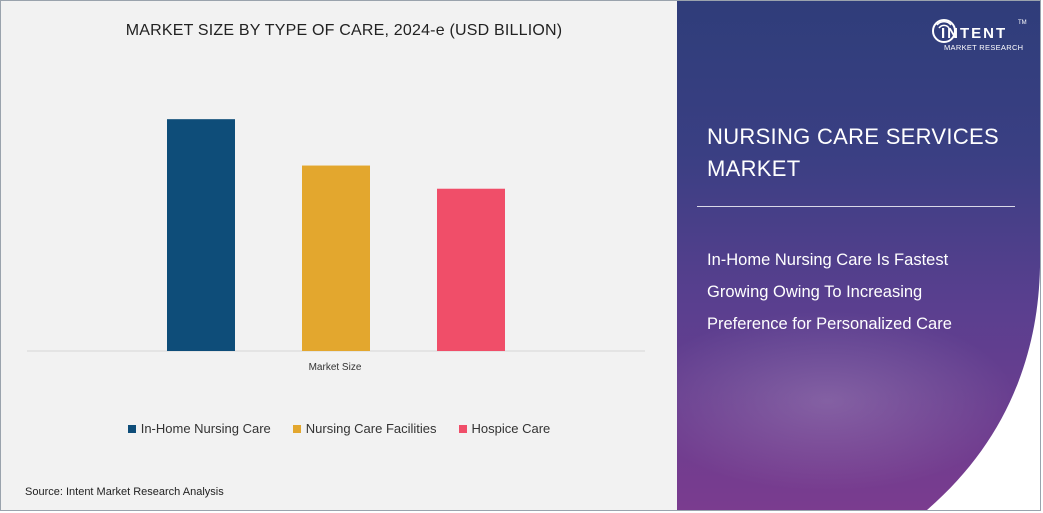 This screenshot has width=1043, height=513. I want to click on divider, so click(856, 206).